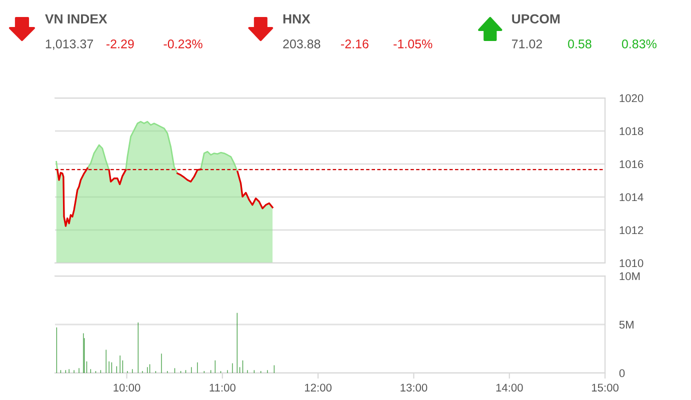 This screenshot has width=691, height=400. What do you see at coordinates (414, 388) in the screenshot?
I see `x-tick-label: 13:00` at bounding box center [414, 388].